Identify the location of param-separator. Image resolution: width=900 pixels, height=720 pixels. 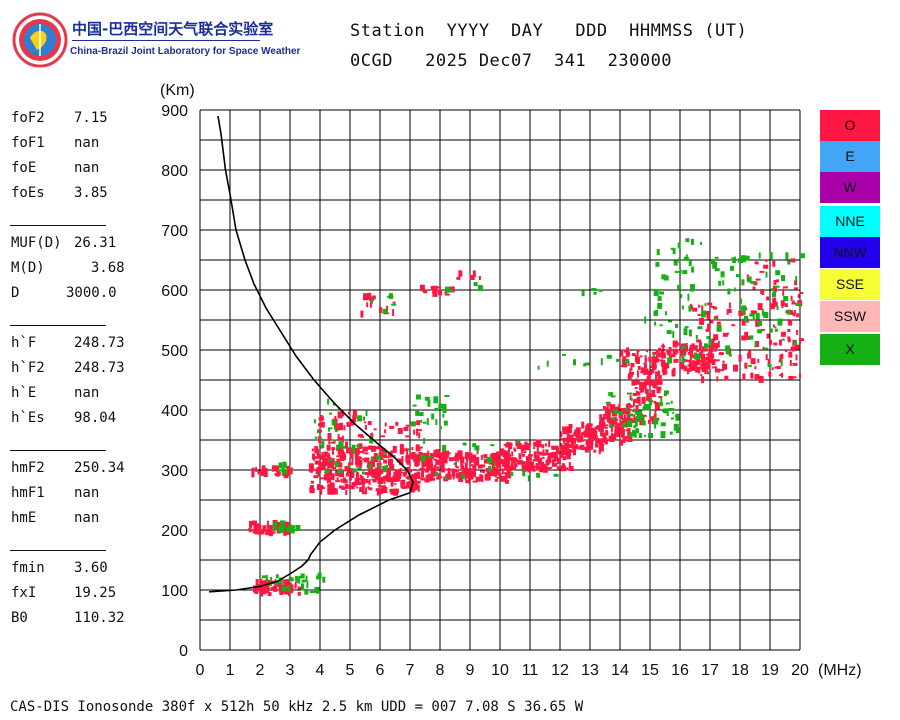
(58, 450).